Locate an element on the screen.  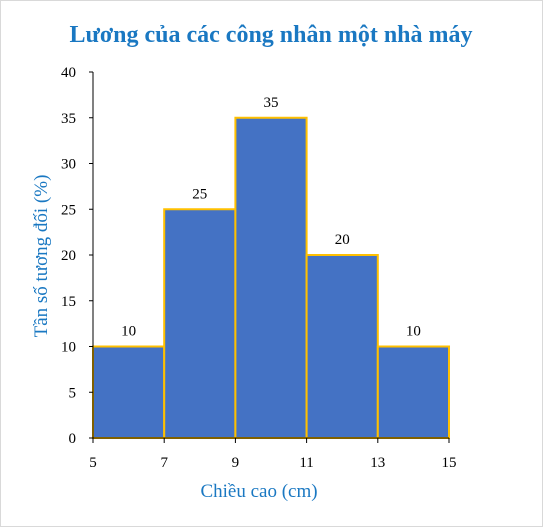
data-label-3: 20 is located at coordinates (342, 240).